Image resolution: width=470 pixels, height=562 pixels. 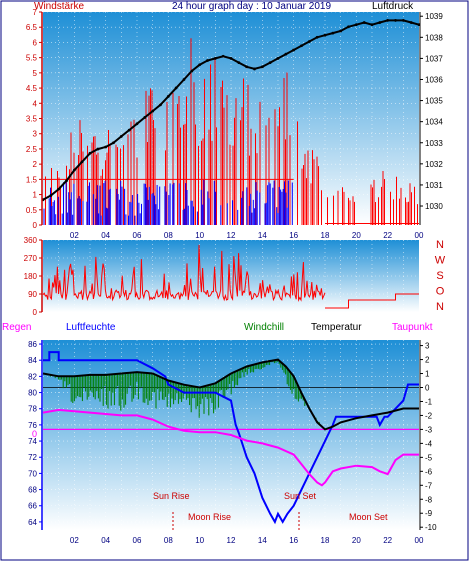 What do you see at coordinates (32, 522) in the screenshot?
I see `humidity-tick-label: 64` at bounding box center [32, 522].